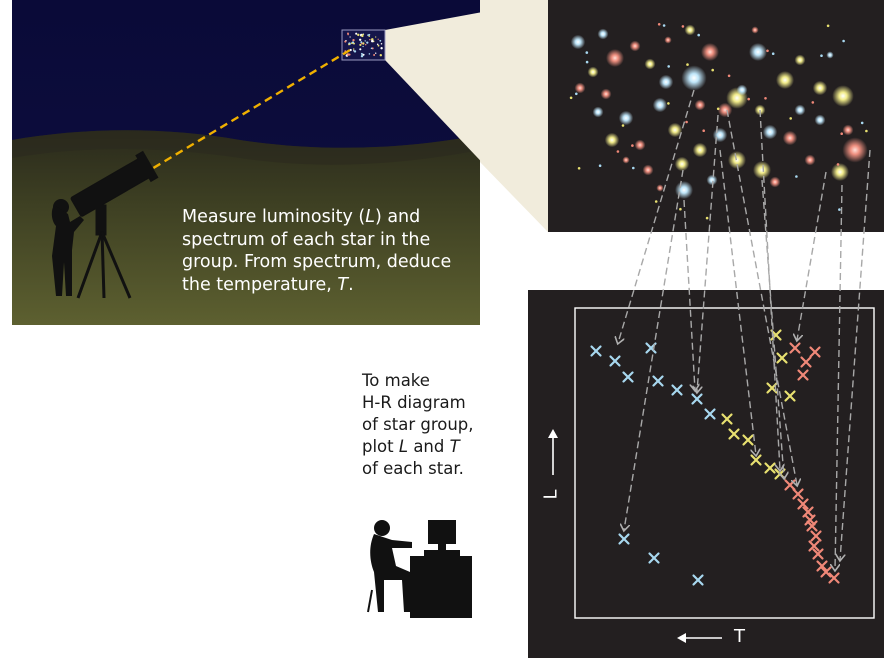 The height and width of the screenshot is (658, 884). Describe the element at coordinates (343, 284) in the screenshot. I see `caption-measure-T: T` at that location.